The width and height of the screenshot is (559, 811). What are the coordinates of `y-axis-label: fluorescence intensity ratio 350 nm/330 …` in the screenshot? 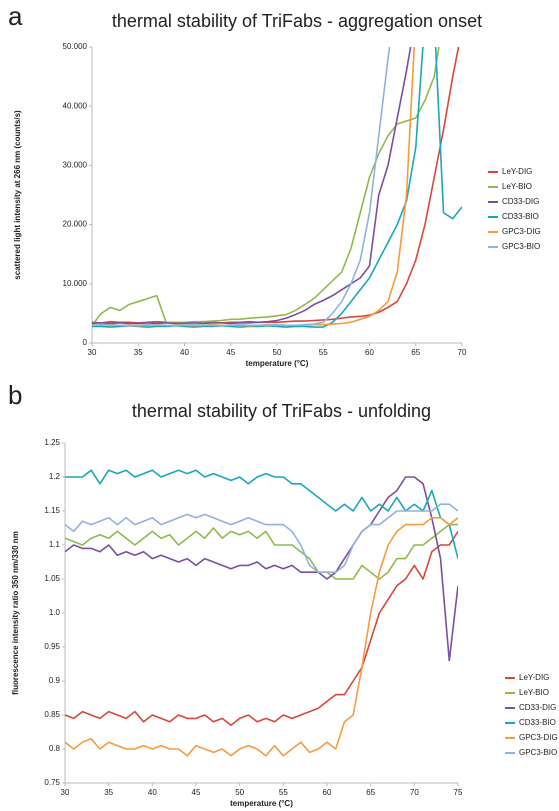 It's located at (15, 613).